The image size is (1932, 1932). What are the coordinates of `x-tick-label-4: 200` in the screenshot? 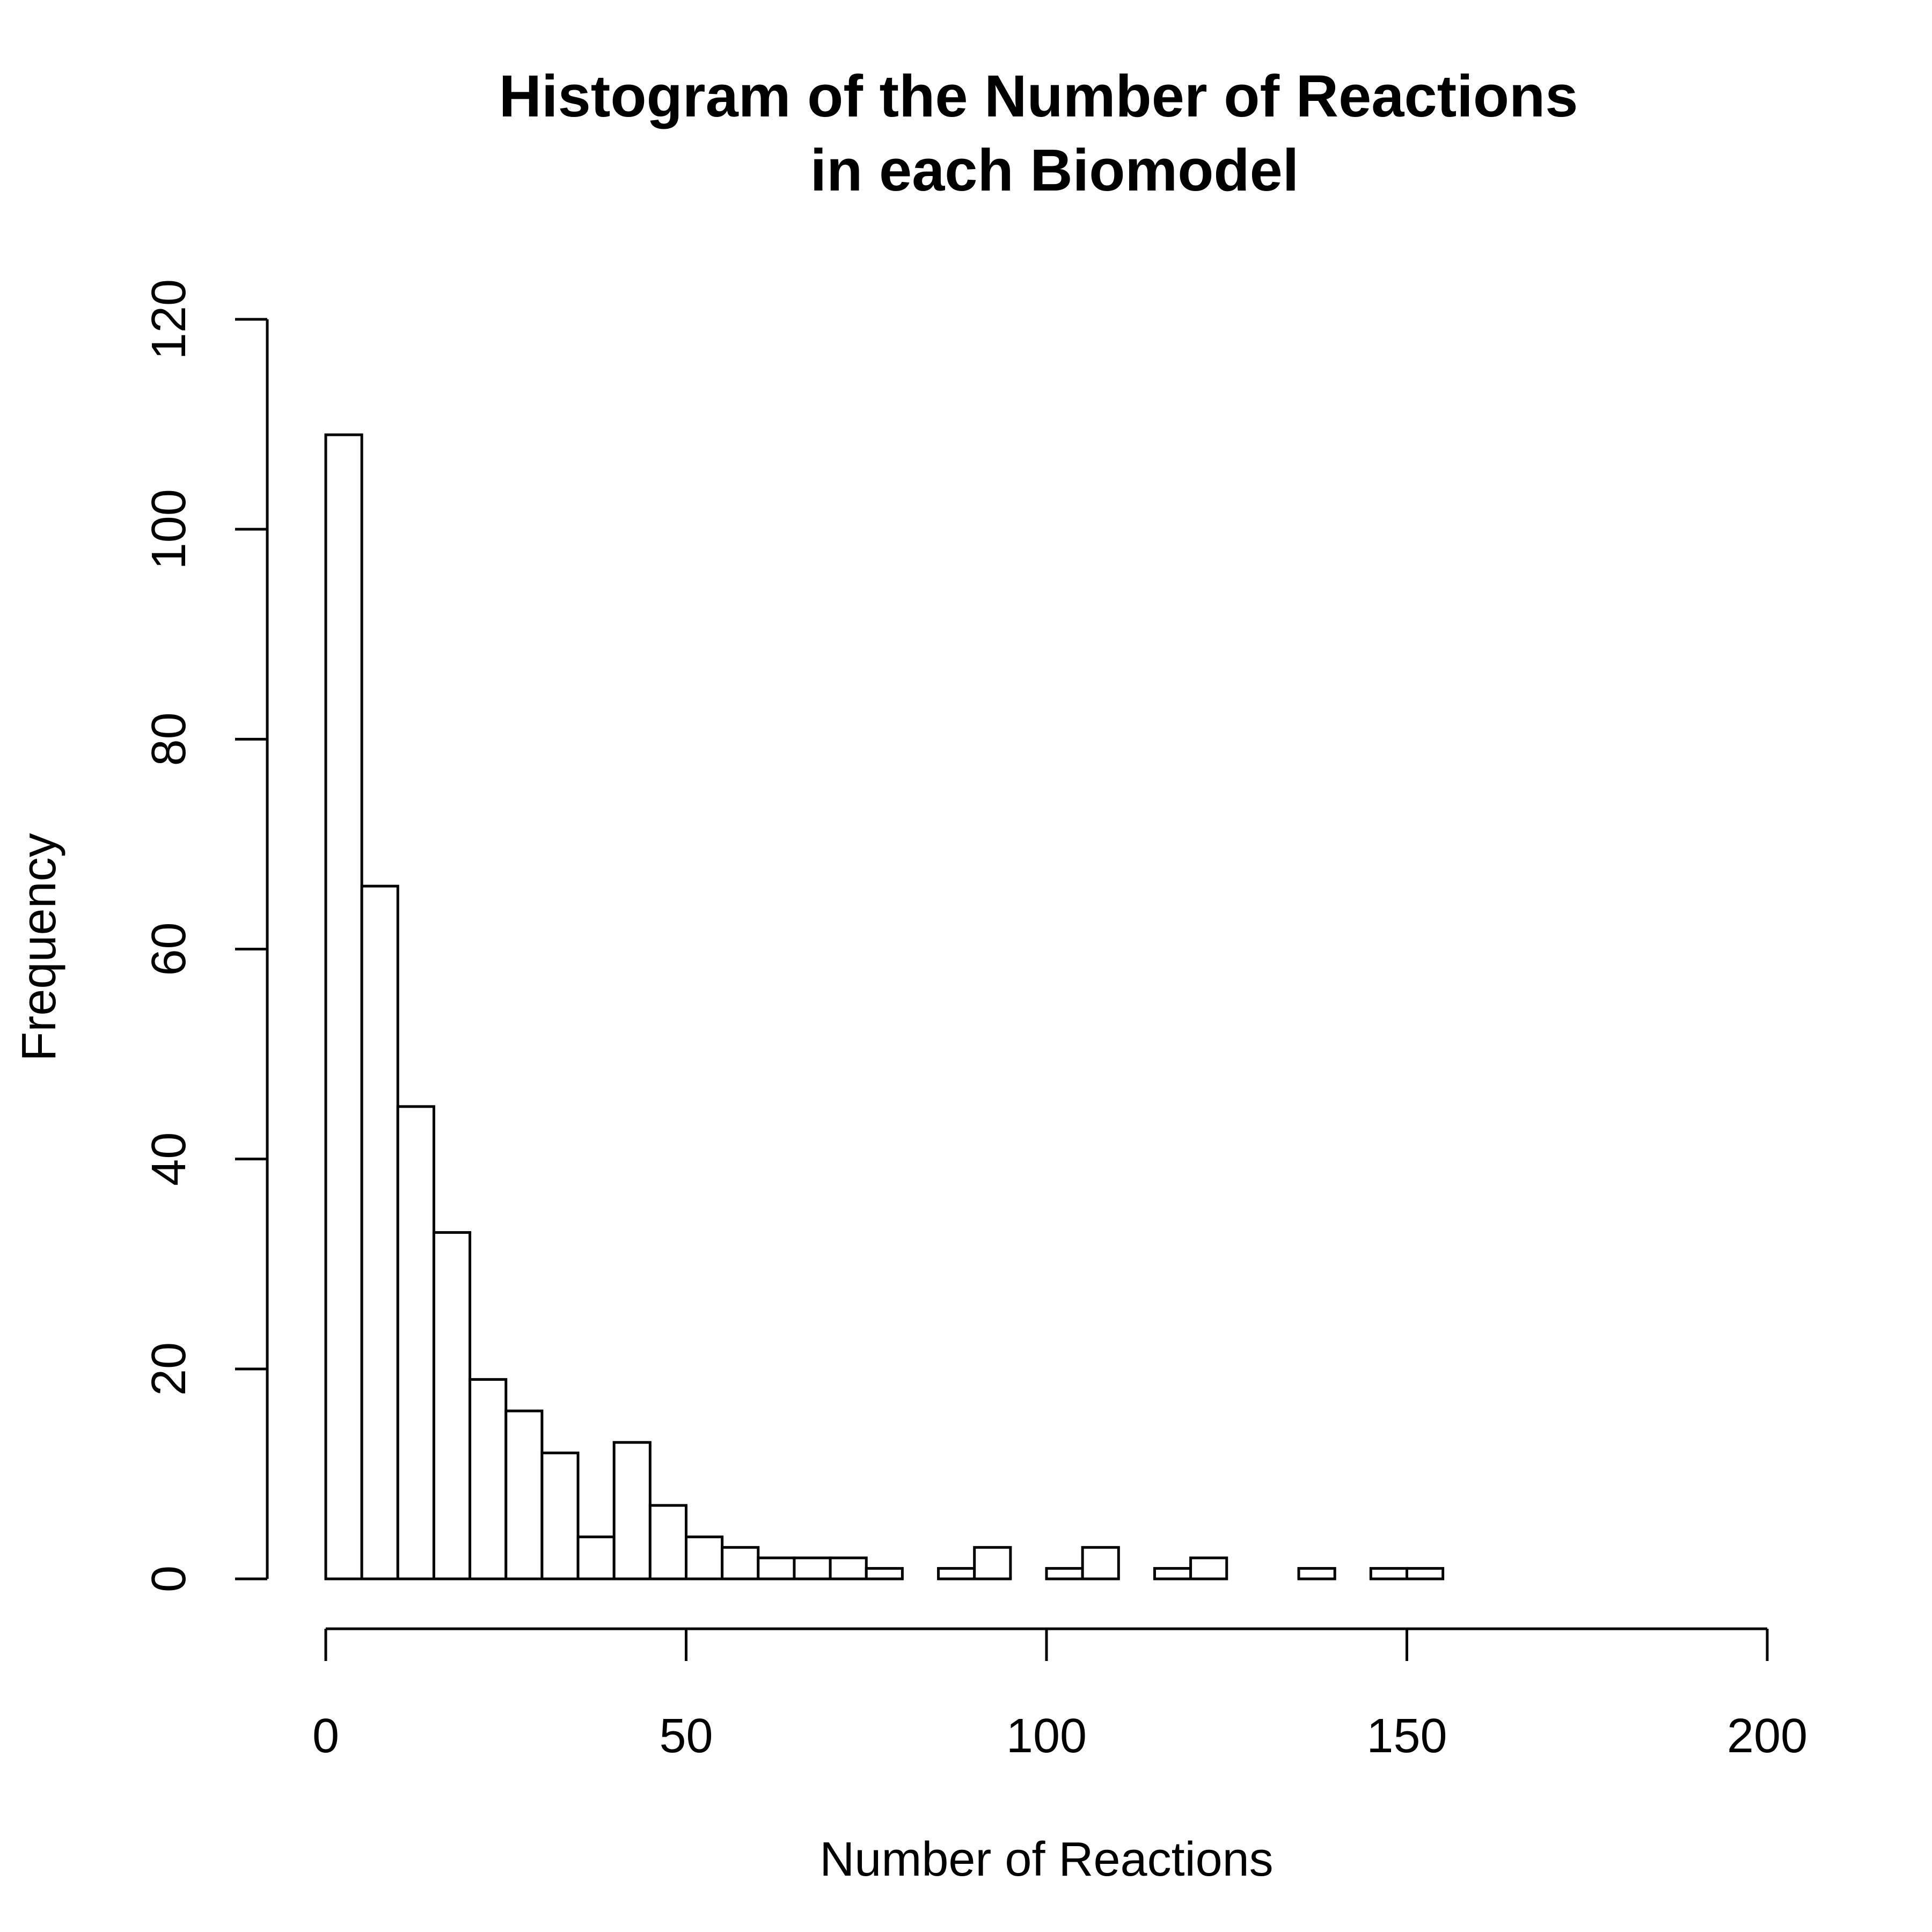 It's located at (1767, 1736).